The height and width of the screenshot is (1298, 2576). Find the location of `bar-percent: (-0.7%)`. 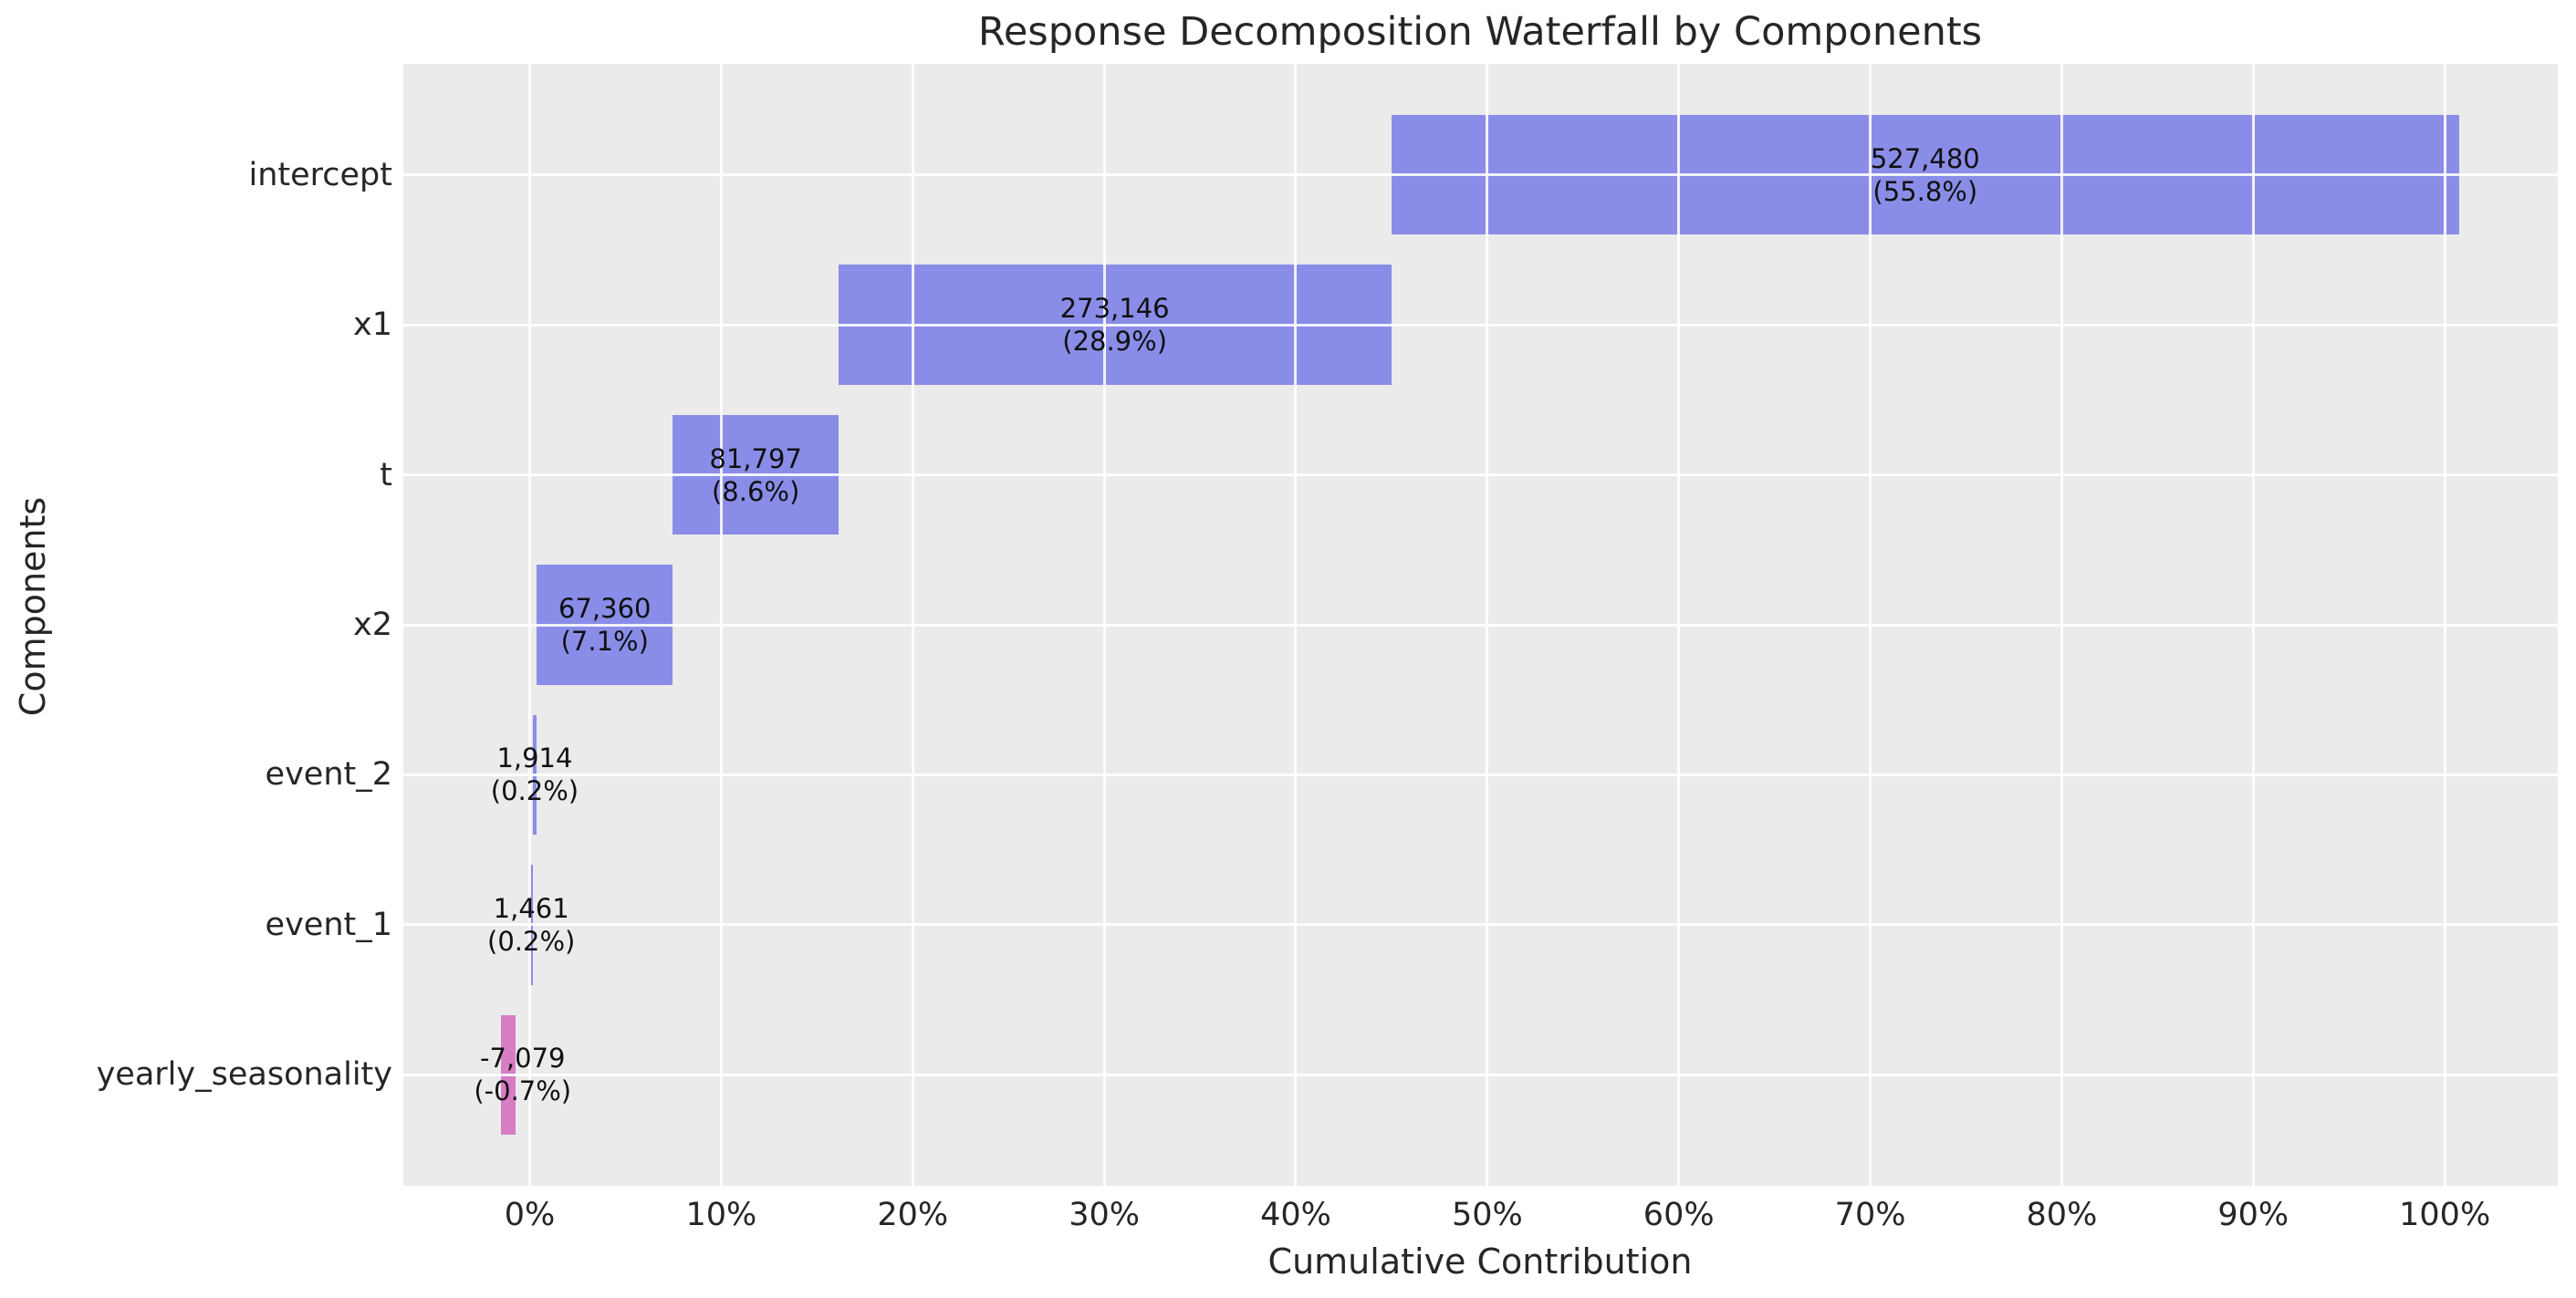

bar-percent: (-0.7%) is located at coordinates (523, 1091).